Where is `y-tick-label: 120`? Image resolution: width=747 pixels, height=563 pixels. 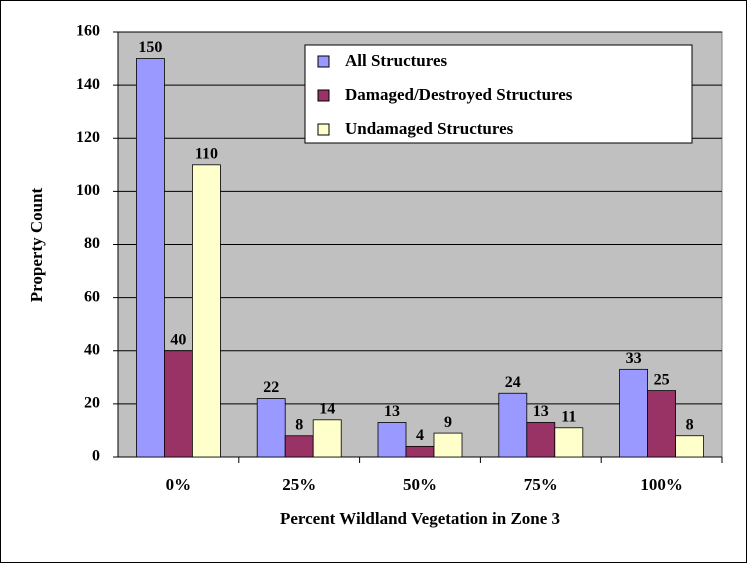 y-tick-label: 120 is located at coordinates (88, 137).